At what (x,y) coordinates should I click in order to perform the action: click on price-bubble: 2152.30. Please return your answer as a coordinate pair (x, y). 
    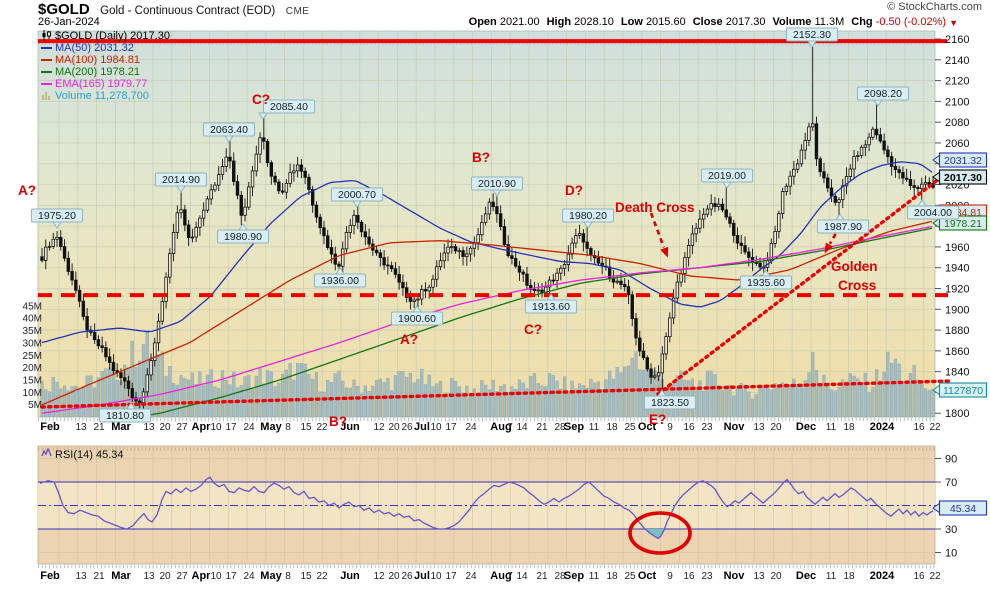
    Looking at the image, I should click on (812, 37).